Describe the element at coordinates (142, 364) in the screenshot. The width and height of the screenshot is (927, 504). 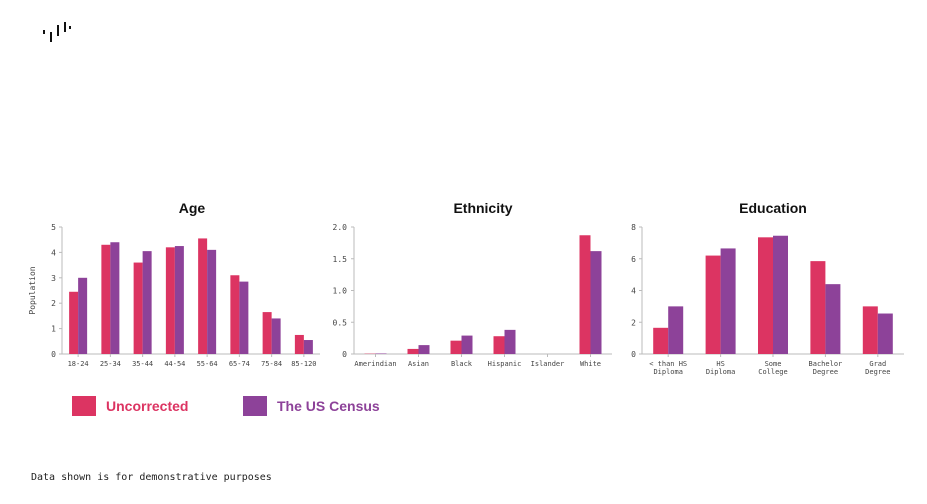
I see `x-tick-label-age: 35-44` at that location.